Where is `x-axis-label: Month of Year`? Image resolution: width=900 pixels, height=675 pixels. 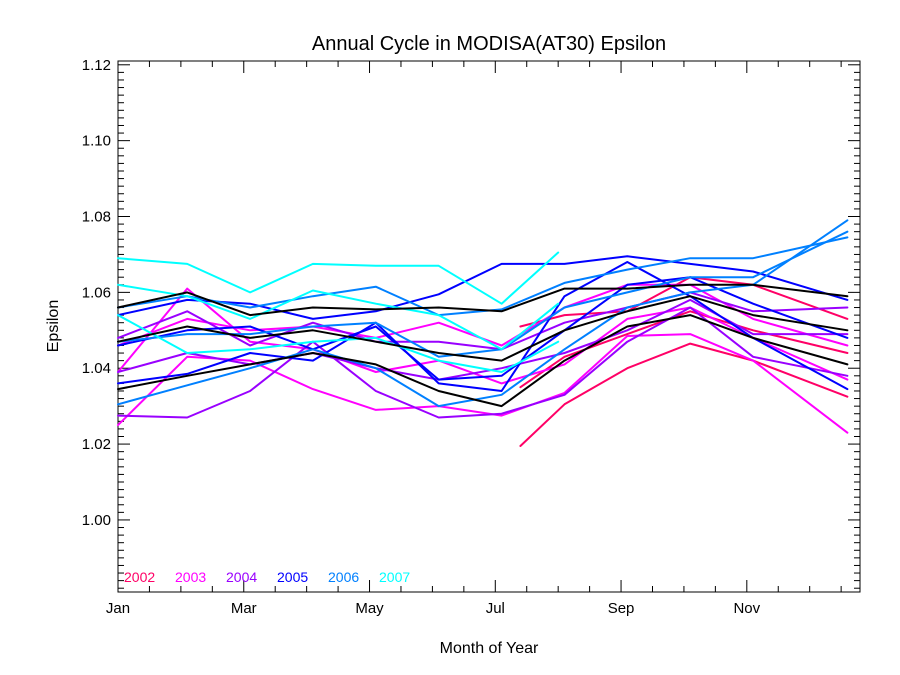 x-axis-label: Month of Year is located at coordinates (489, 648).